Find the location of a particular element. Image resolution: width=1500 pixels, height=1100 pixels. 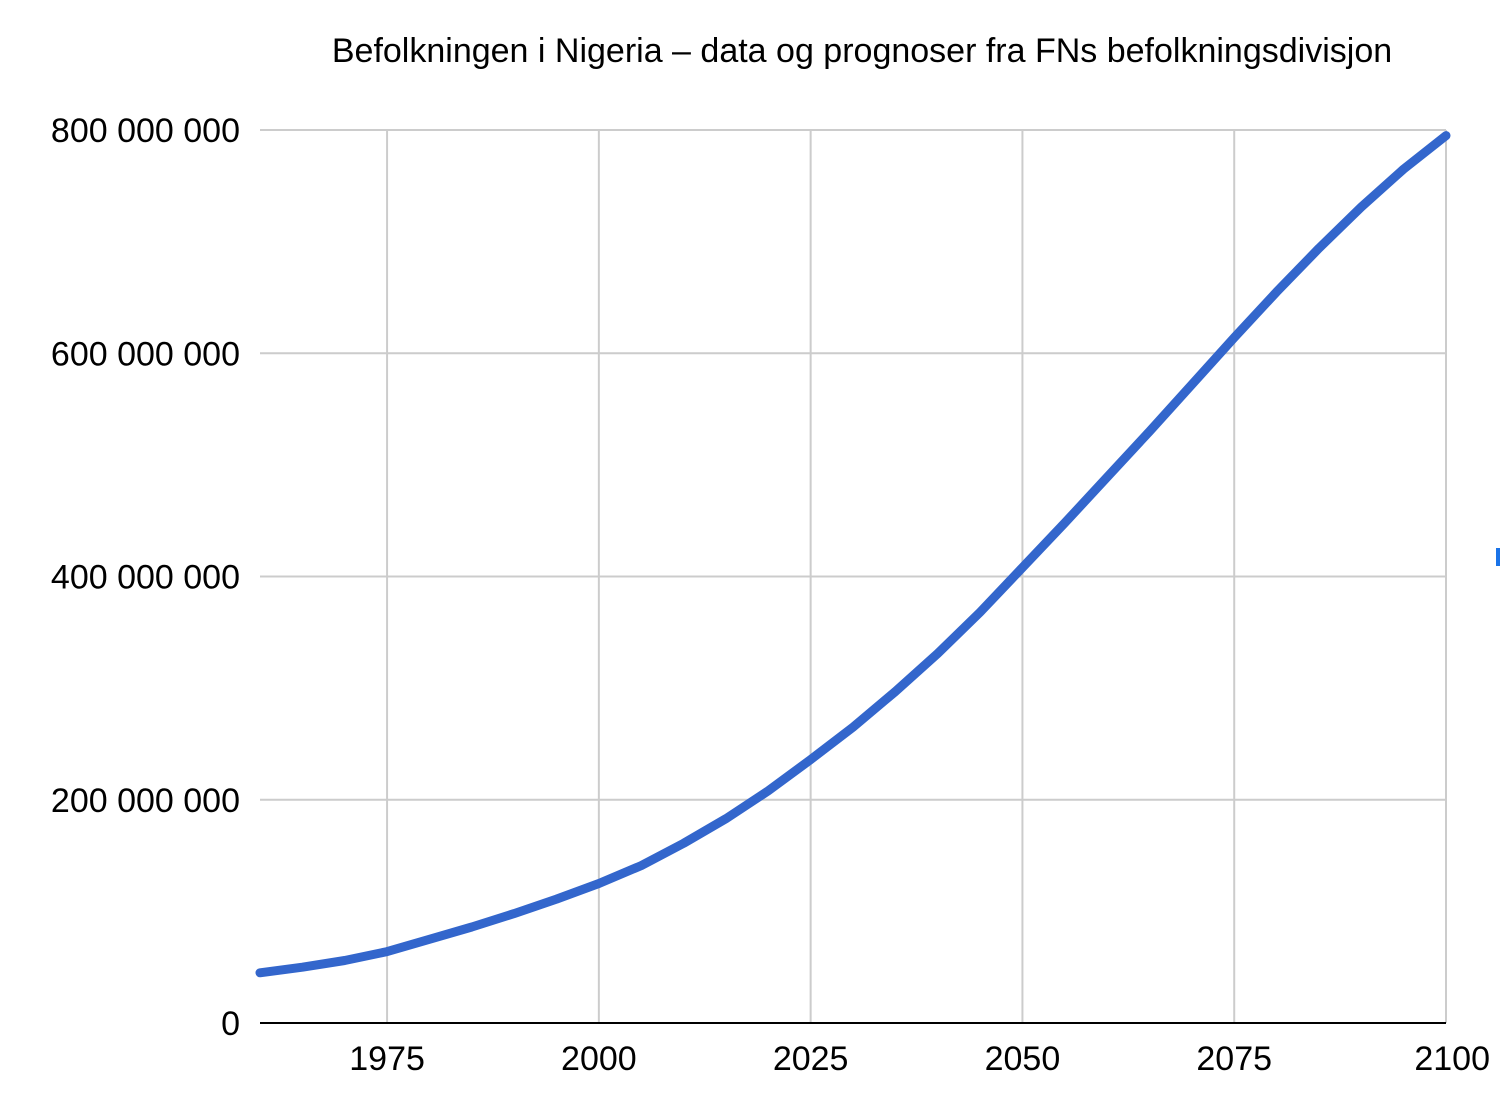

y-tick-label: 200 000 000 is located at coordinates (145, 801).